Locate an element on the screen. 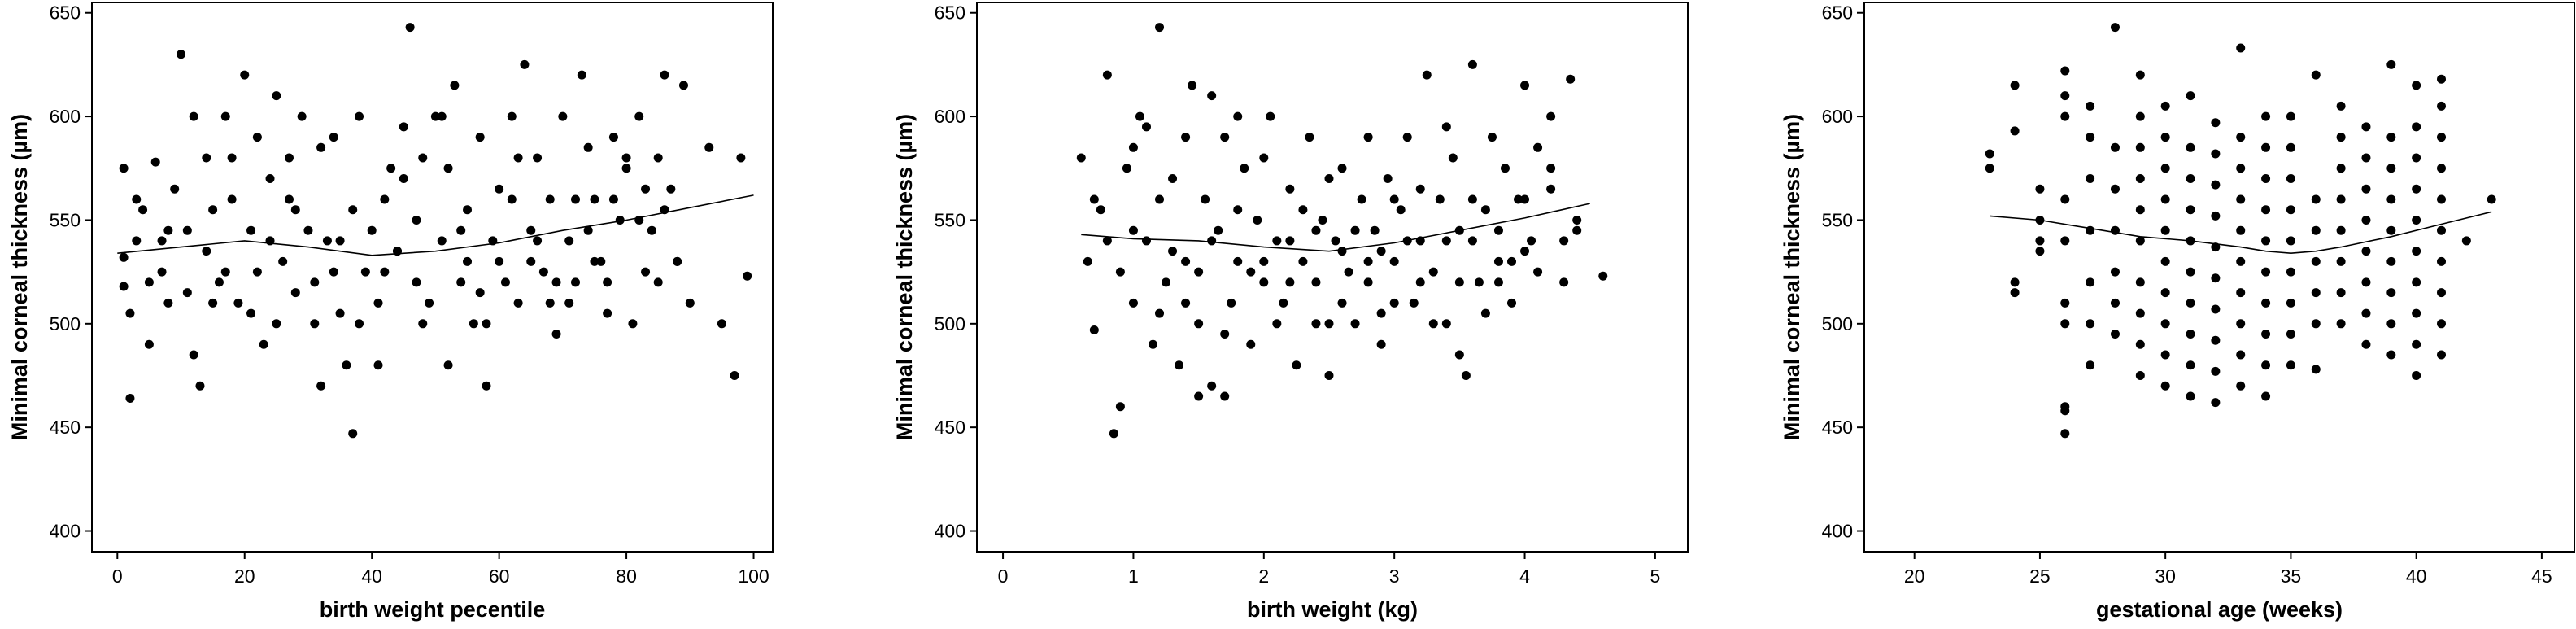 Image resolution: width=2576 pixels, height=629 pixels. x-tick-label: 4 is located at coordinates (1524, 576).